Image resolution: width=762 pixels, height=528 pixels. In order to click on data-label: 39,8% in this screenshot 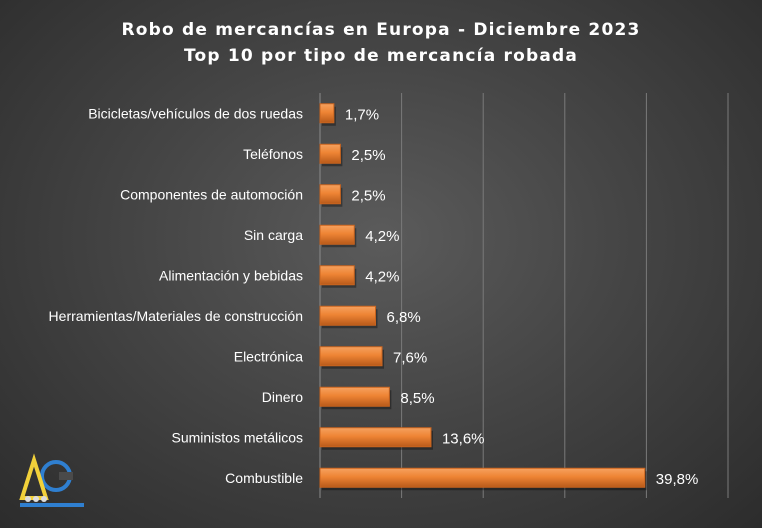, I will do `click(677, 479)`.